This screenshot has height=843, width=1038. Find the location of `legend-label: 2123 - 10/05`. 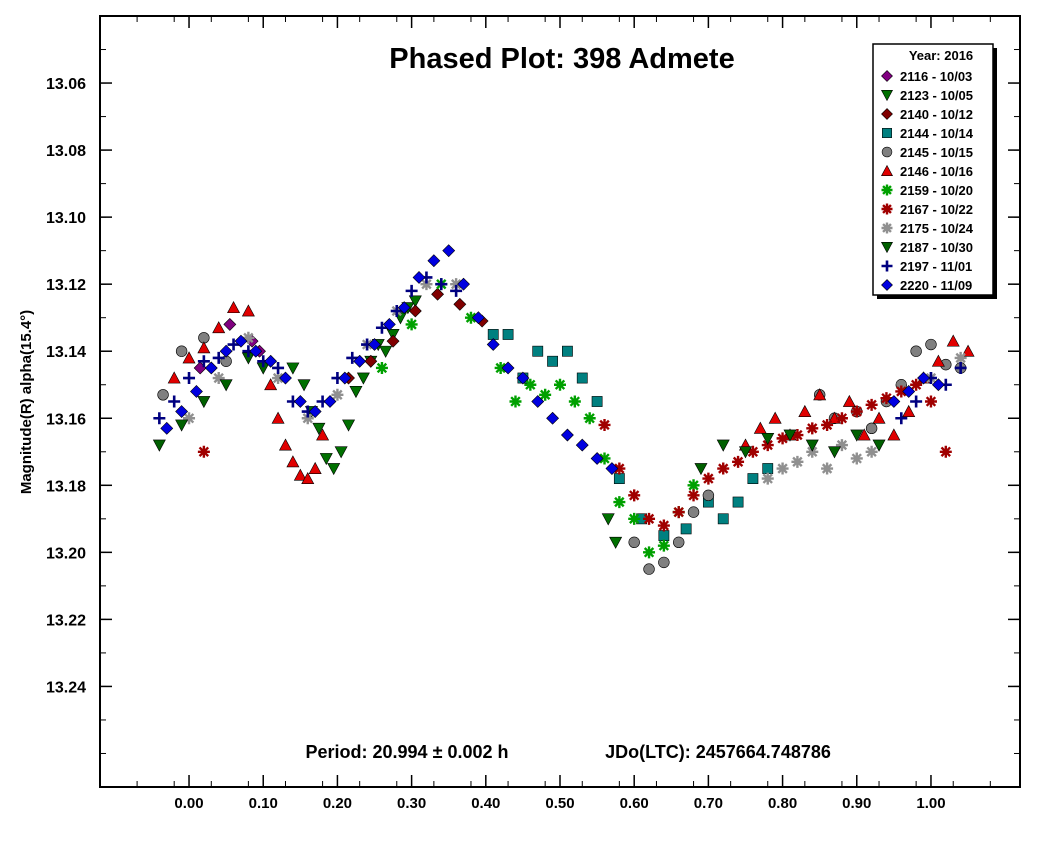

legend-label: 2123 - 10/05 is located at coordinates (936, 95).